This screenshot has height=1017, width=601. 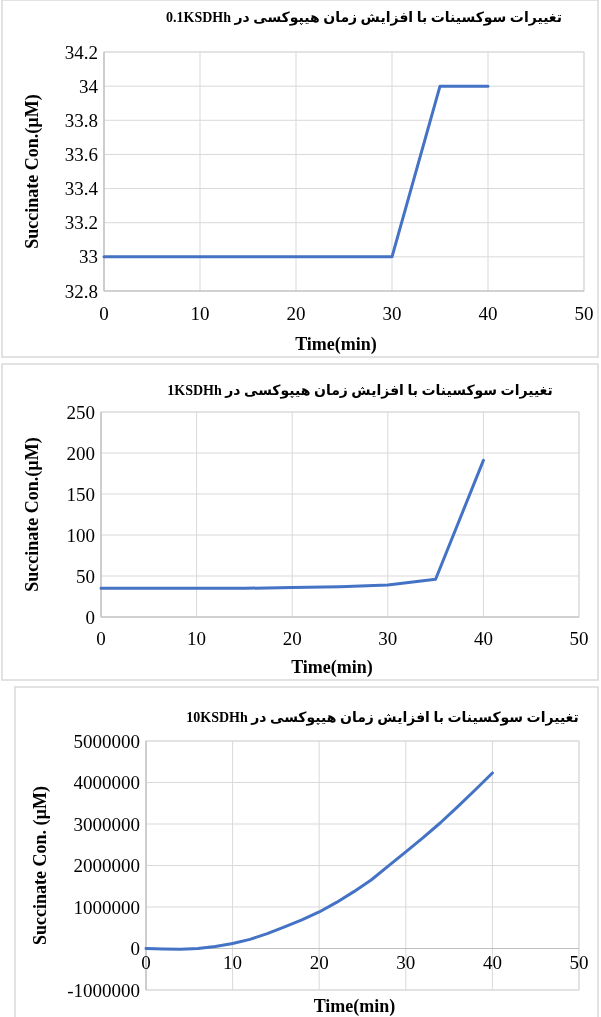 What do you see at coordinates (80, 412) in the screenshot?
I see `y-tick-label: 250` at bounding box center [80, 412].